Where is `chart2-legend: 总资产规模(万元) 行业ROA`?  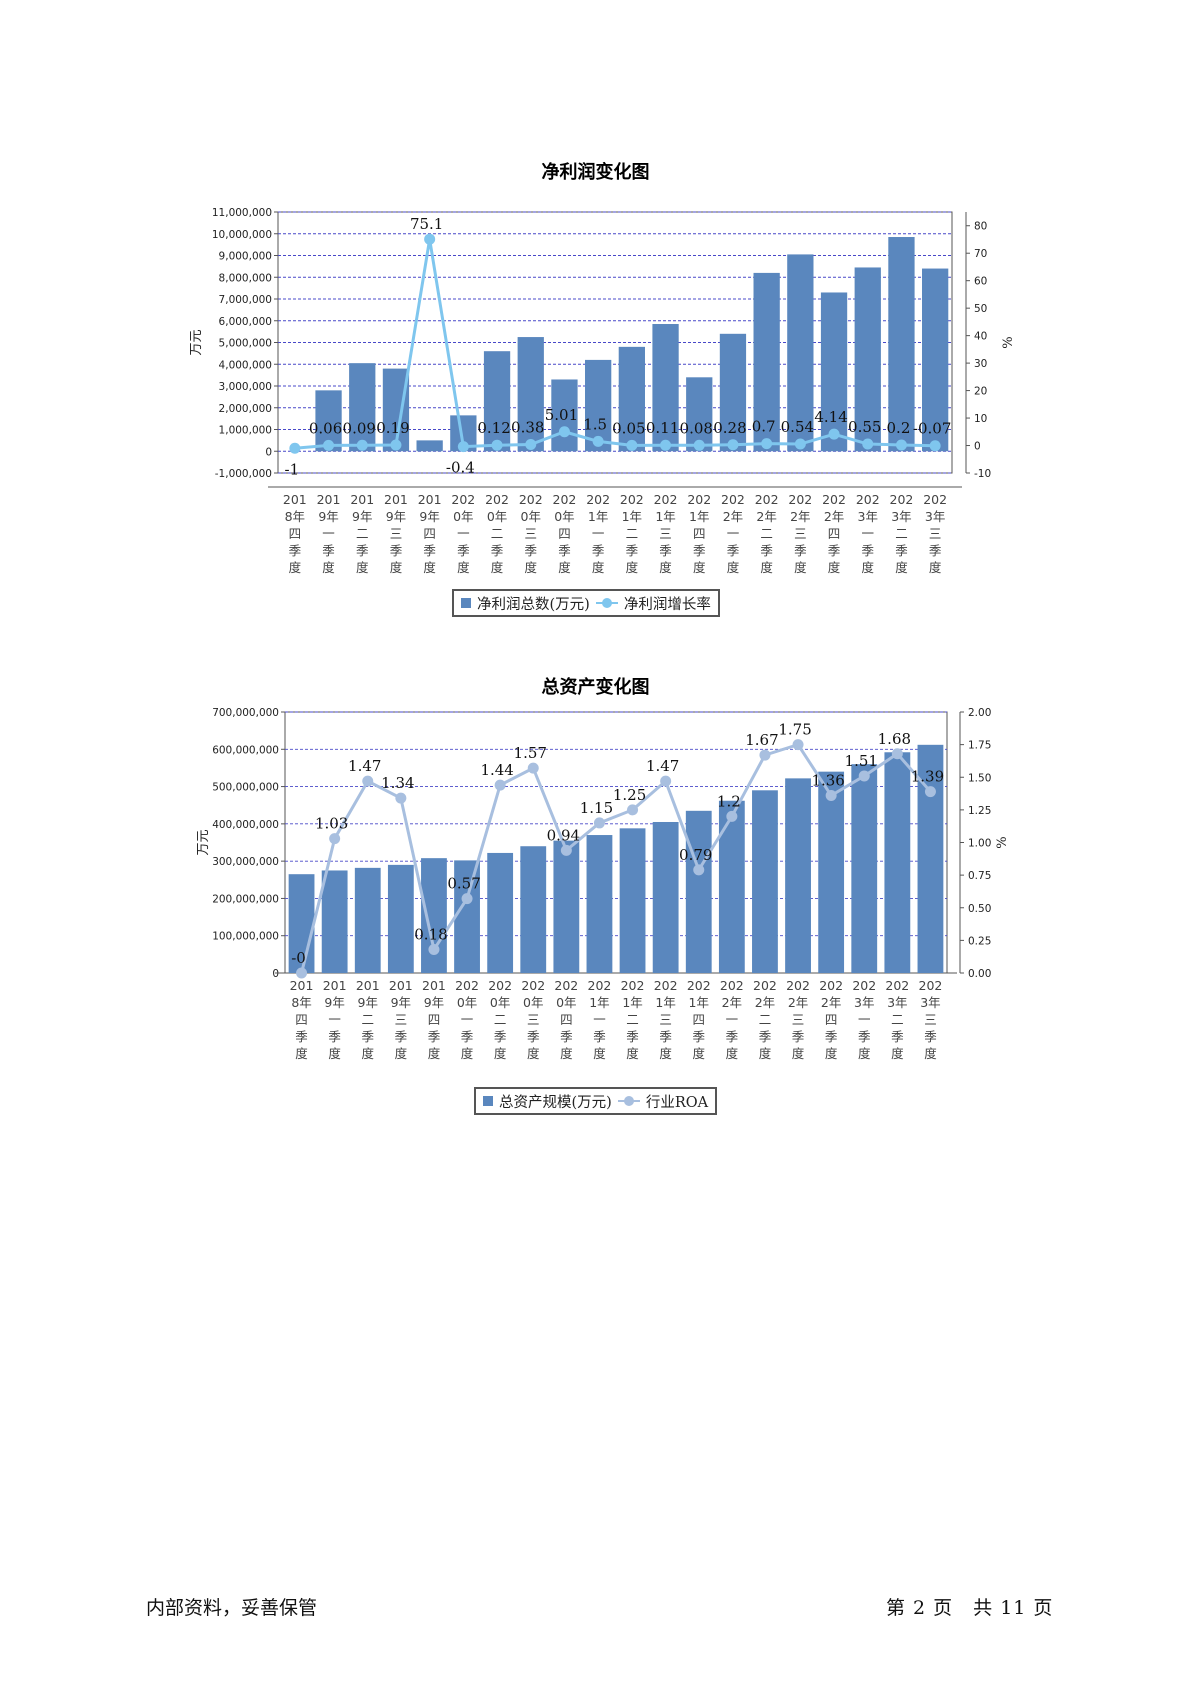
chart2-legend: 总资产规模(万元) 行业ROA is located at coordinates (596, 1101).